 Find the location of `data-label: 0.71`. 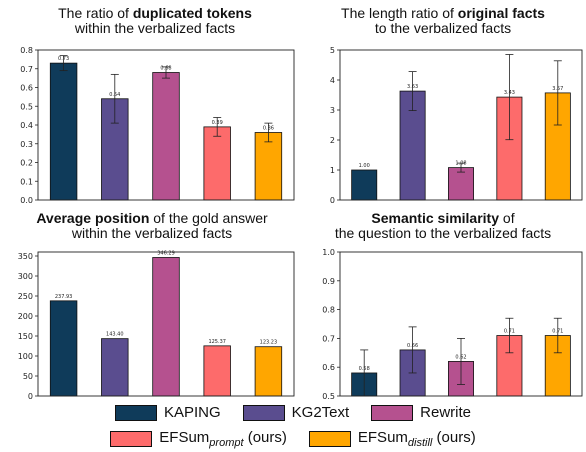

data-label: 0.71 is located at coordinates (557, 332).